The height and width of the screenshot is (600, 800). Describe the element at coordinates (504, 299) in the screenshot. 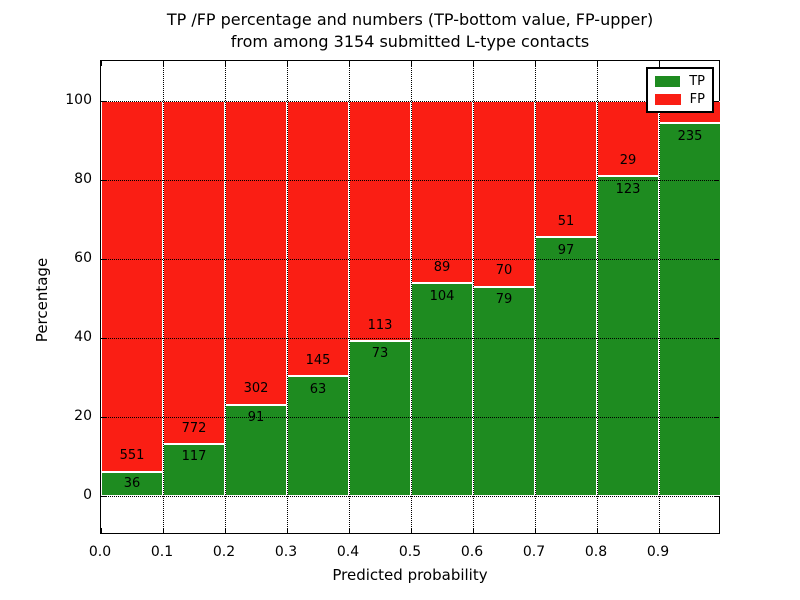

I see `tp-count-label: 79` at that location.